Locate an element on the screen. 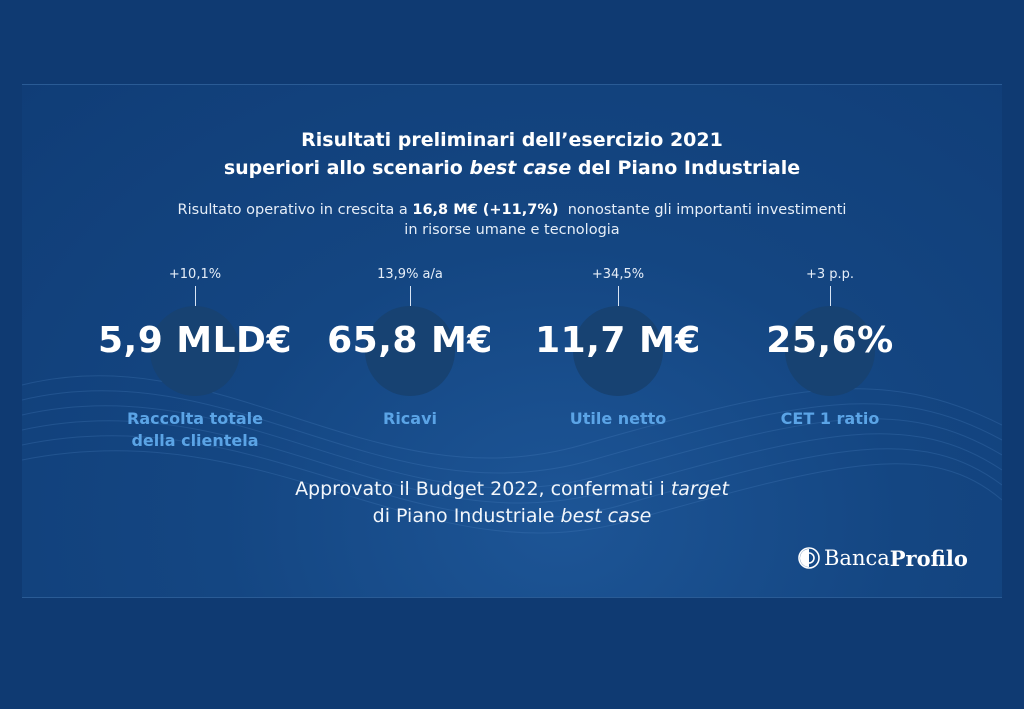  kpi-value-wrap: 25,6% is located at coordinates (830, 351).